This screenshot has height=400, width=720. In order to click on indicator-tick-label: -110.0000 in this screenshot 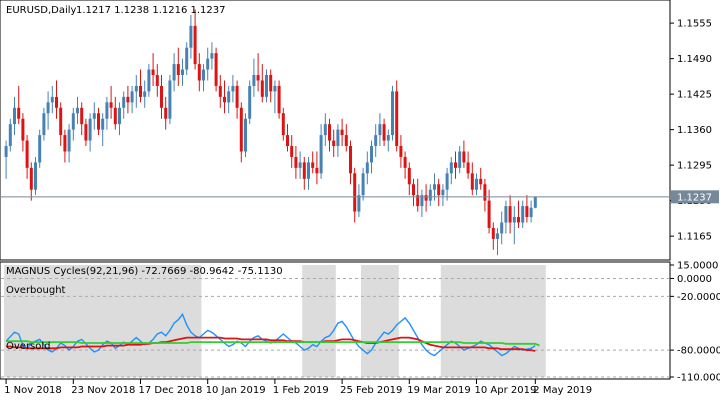, I will do `click(698, 378)`.